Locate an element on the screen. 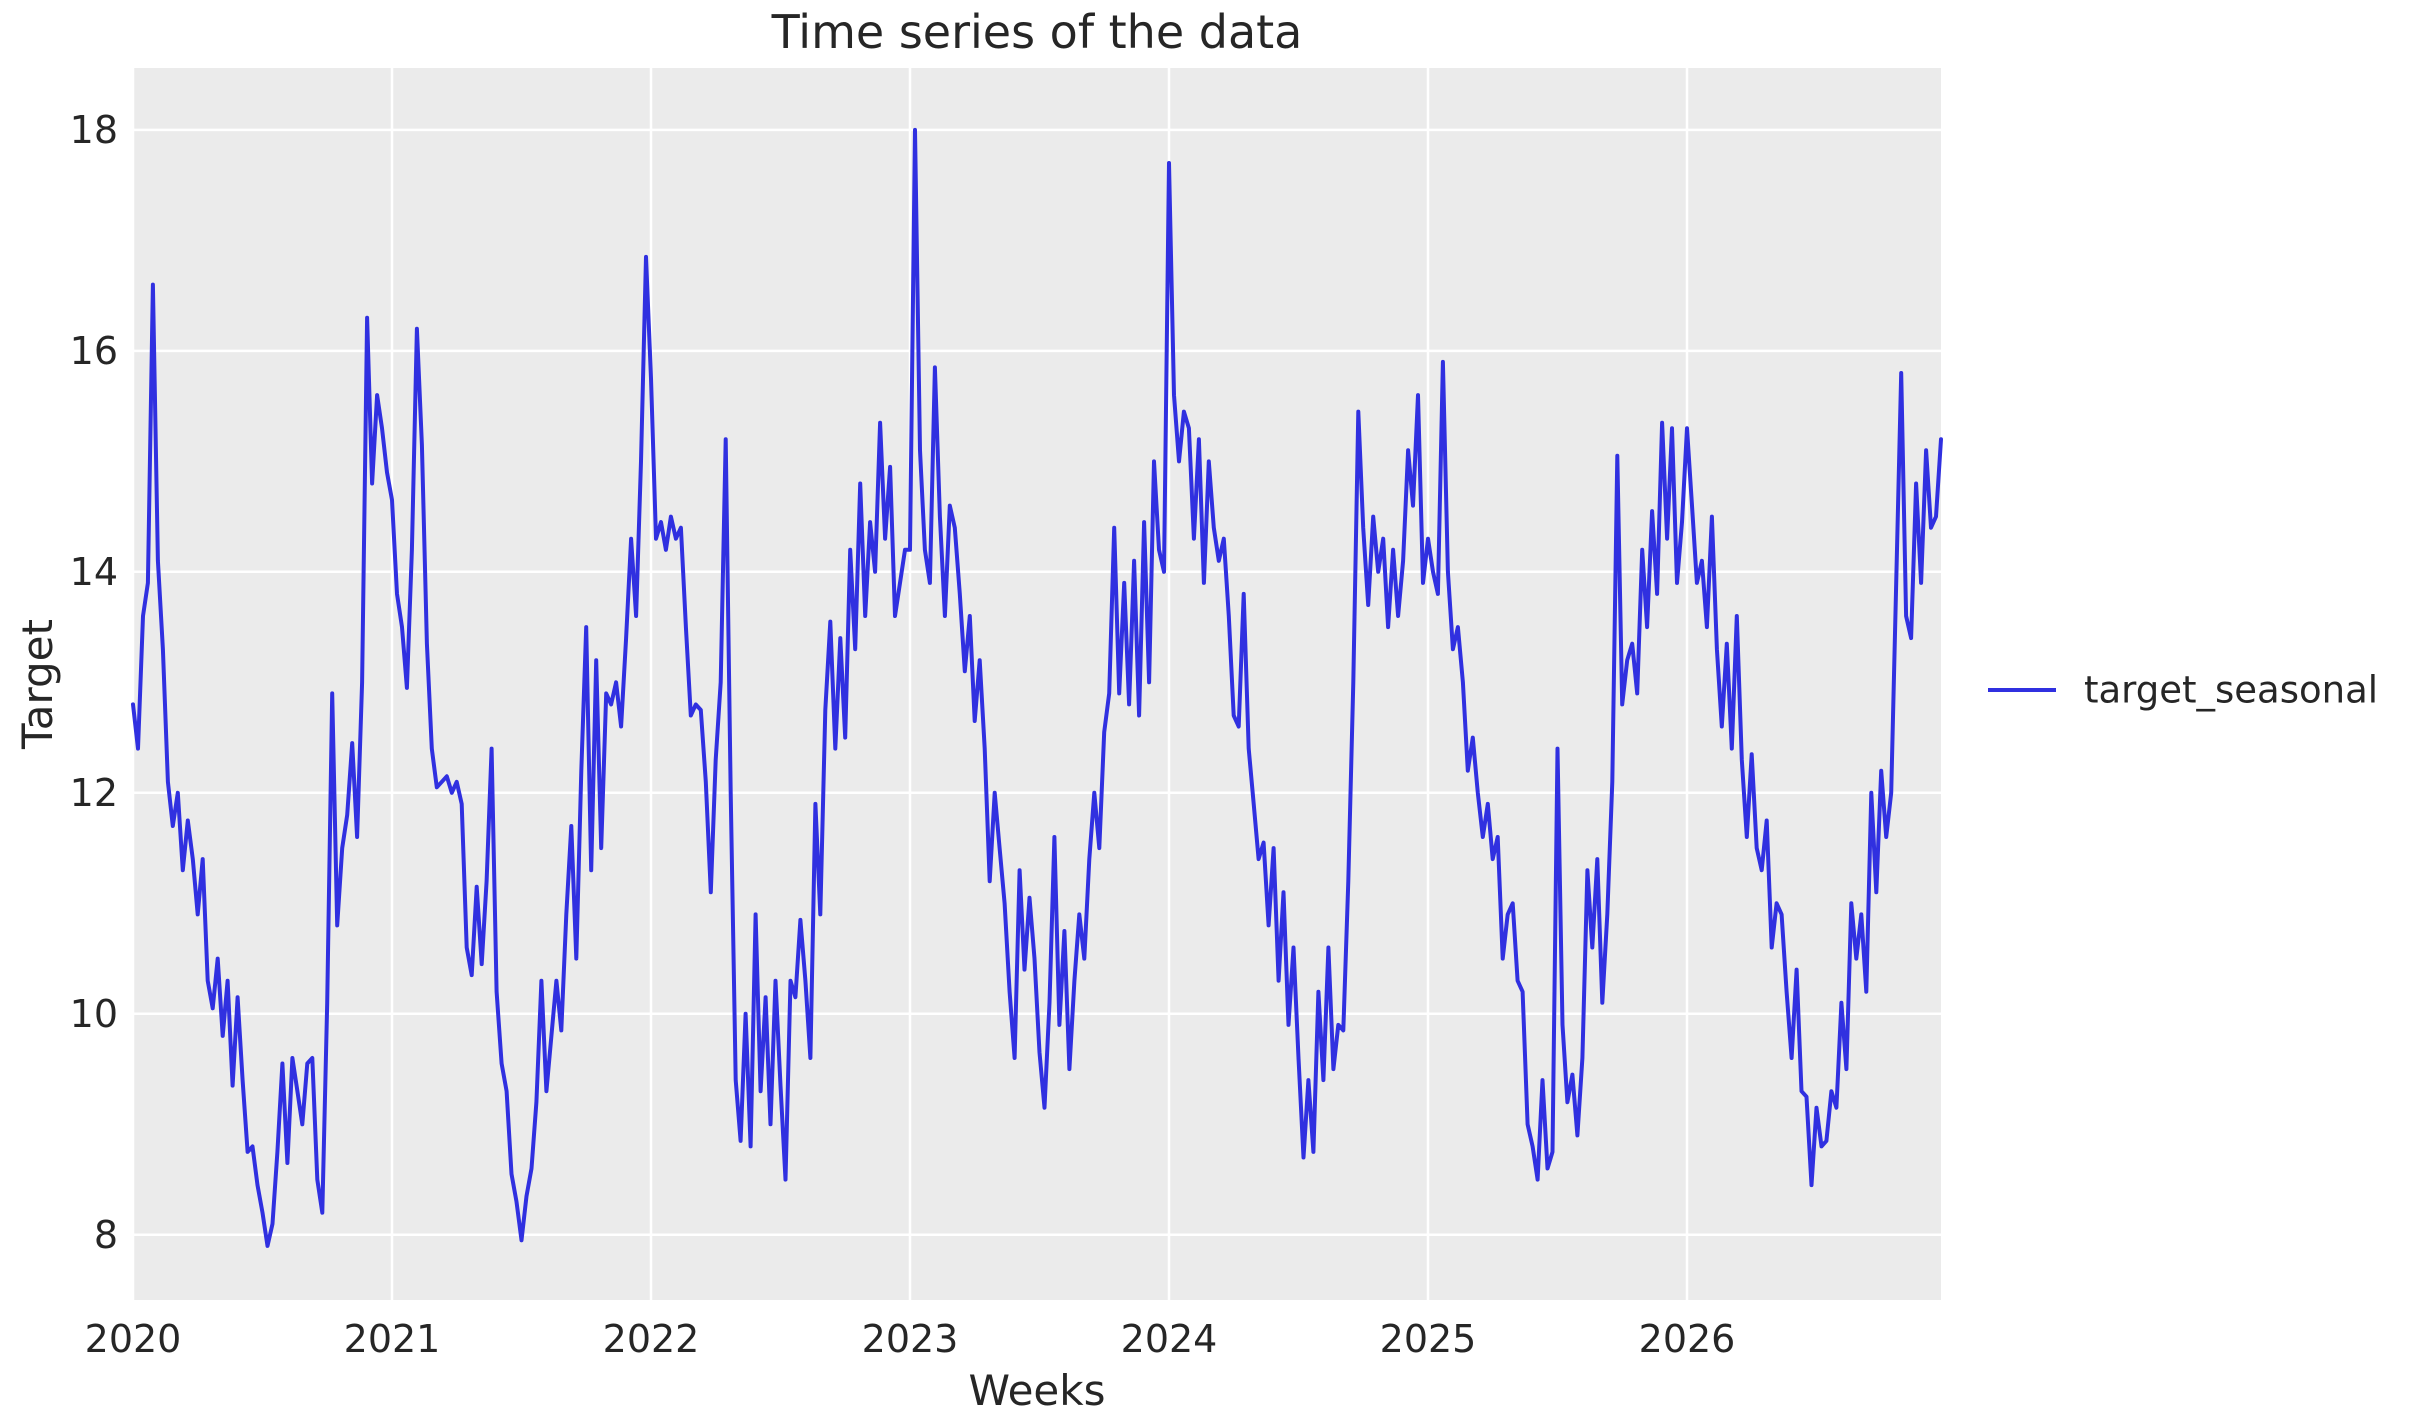 The width and height of the screenshot is (2423, 1423). x-tick-label: 2023 is located at coordinates (910, 1339).